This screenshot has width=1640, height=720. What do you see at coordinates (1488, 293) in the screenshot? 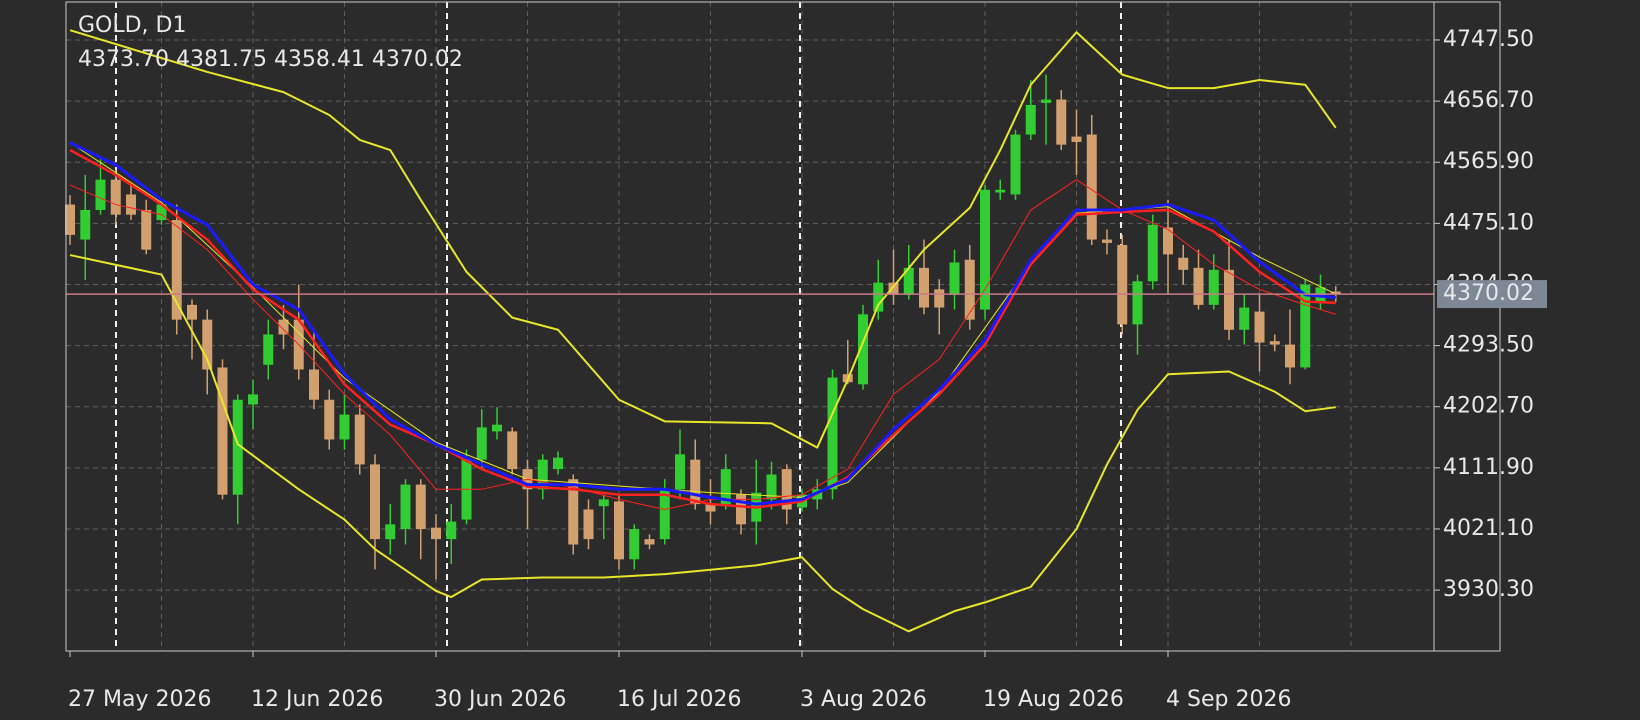
I see `bid-label: 4370.02` at bounding box center [1488, 293].